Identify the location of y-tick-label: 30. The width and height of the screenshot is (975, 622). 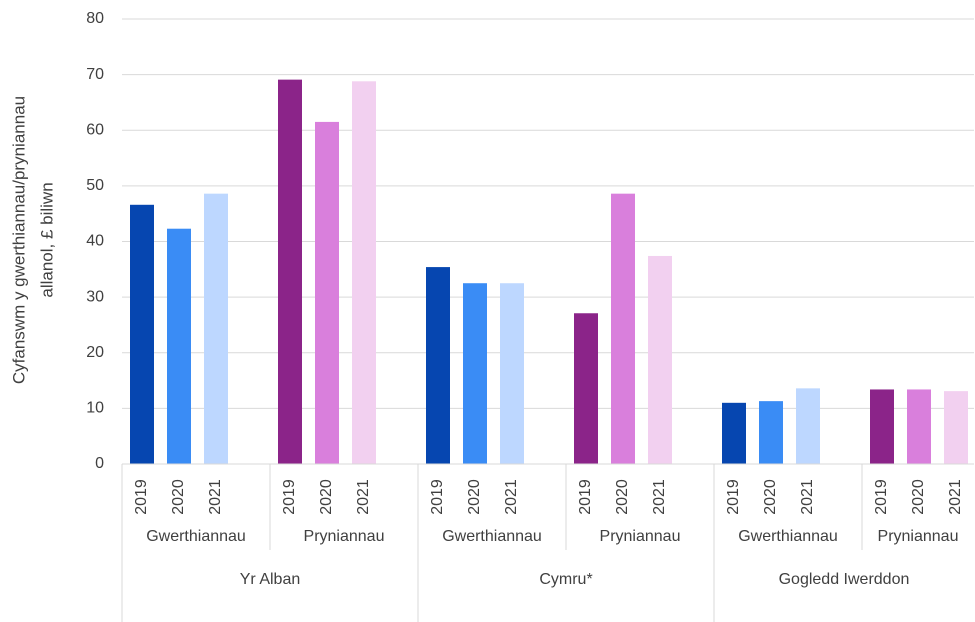
(95, 296).